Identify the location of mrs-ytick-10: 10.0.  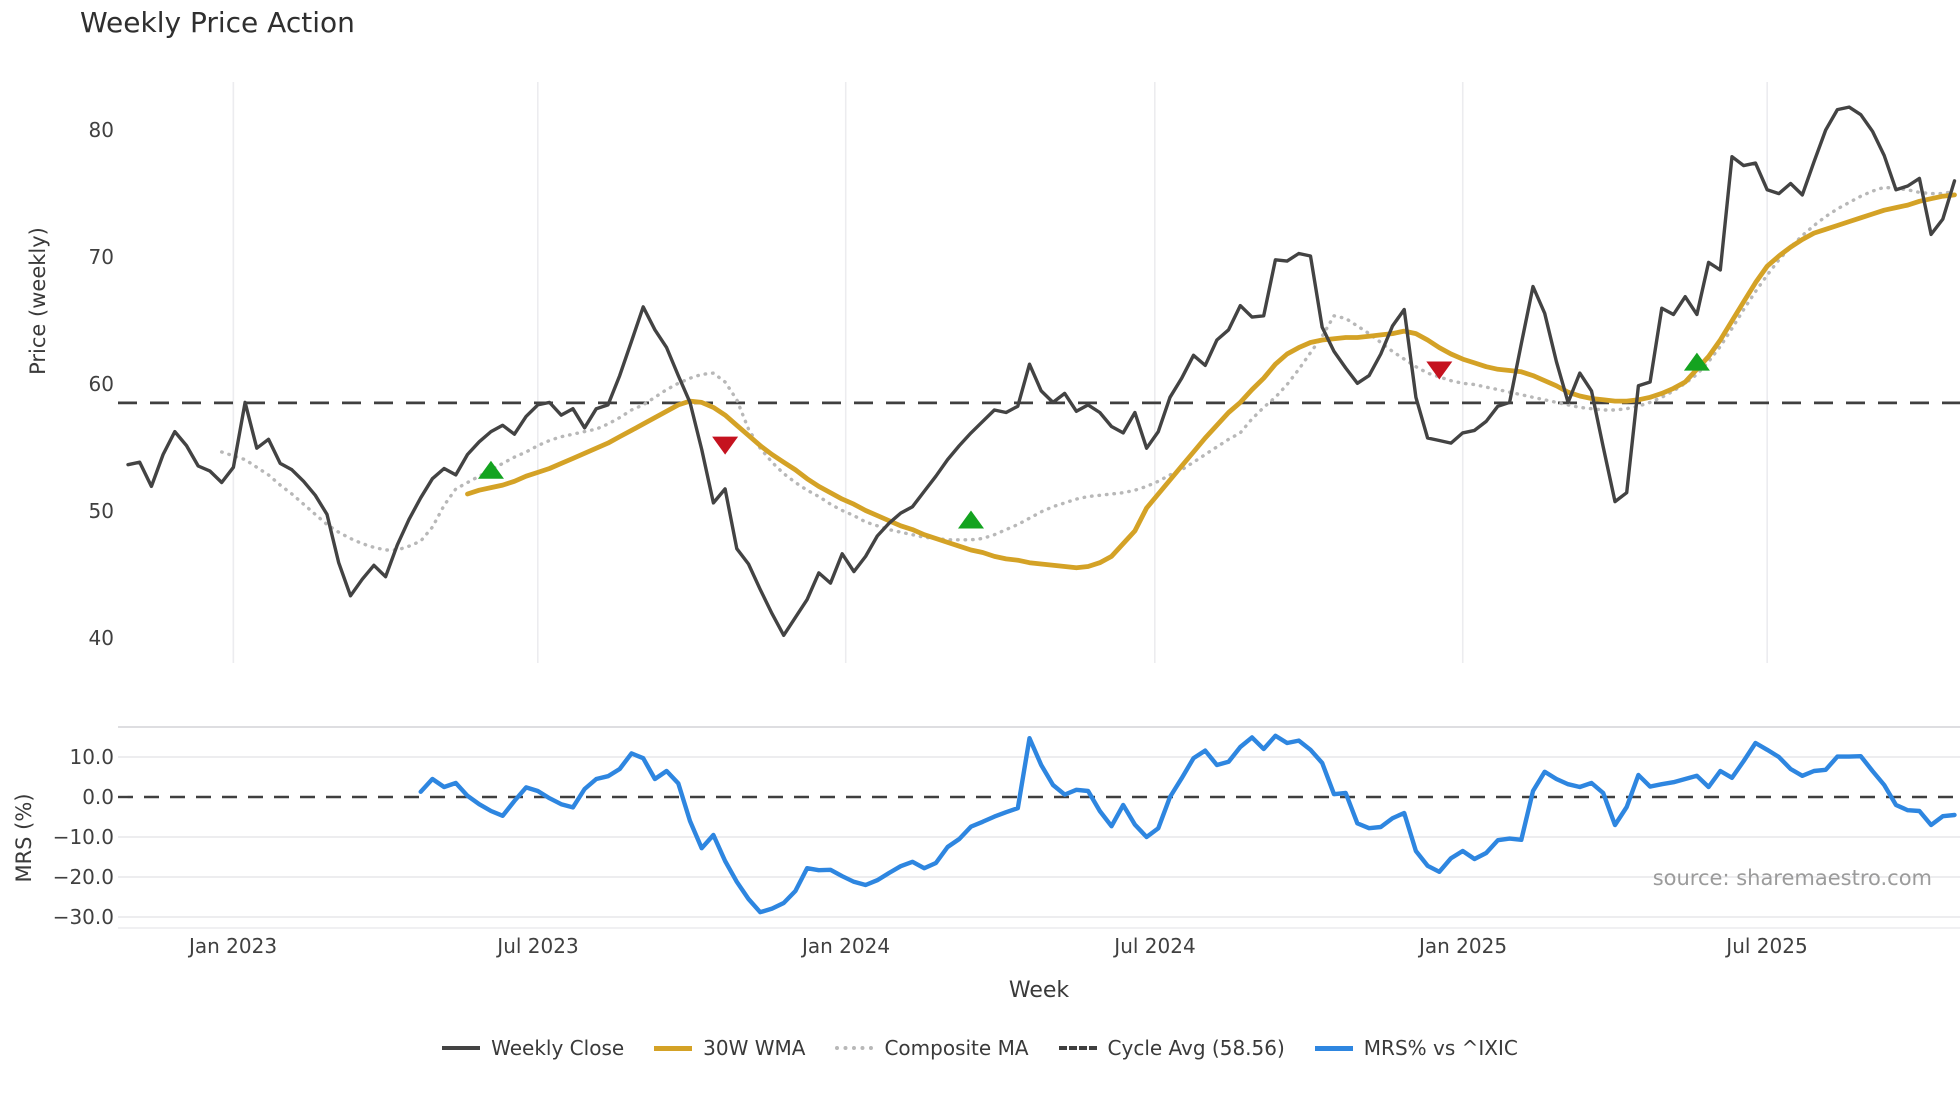
(91, 757).